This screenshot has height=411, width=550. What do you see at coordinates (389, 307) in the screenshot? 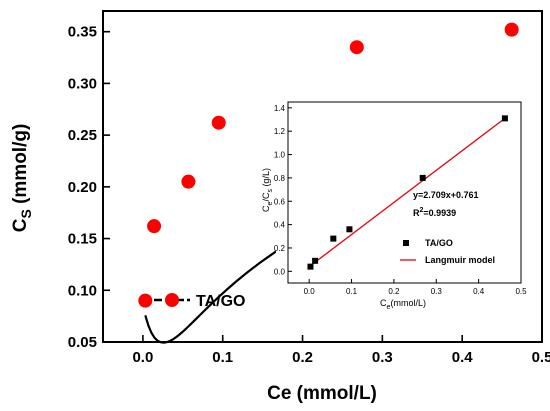
I see `inset-x-axis-title-sub: e` at bounding box center [389, 307].